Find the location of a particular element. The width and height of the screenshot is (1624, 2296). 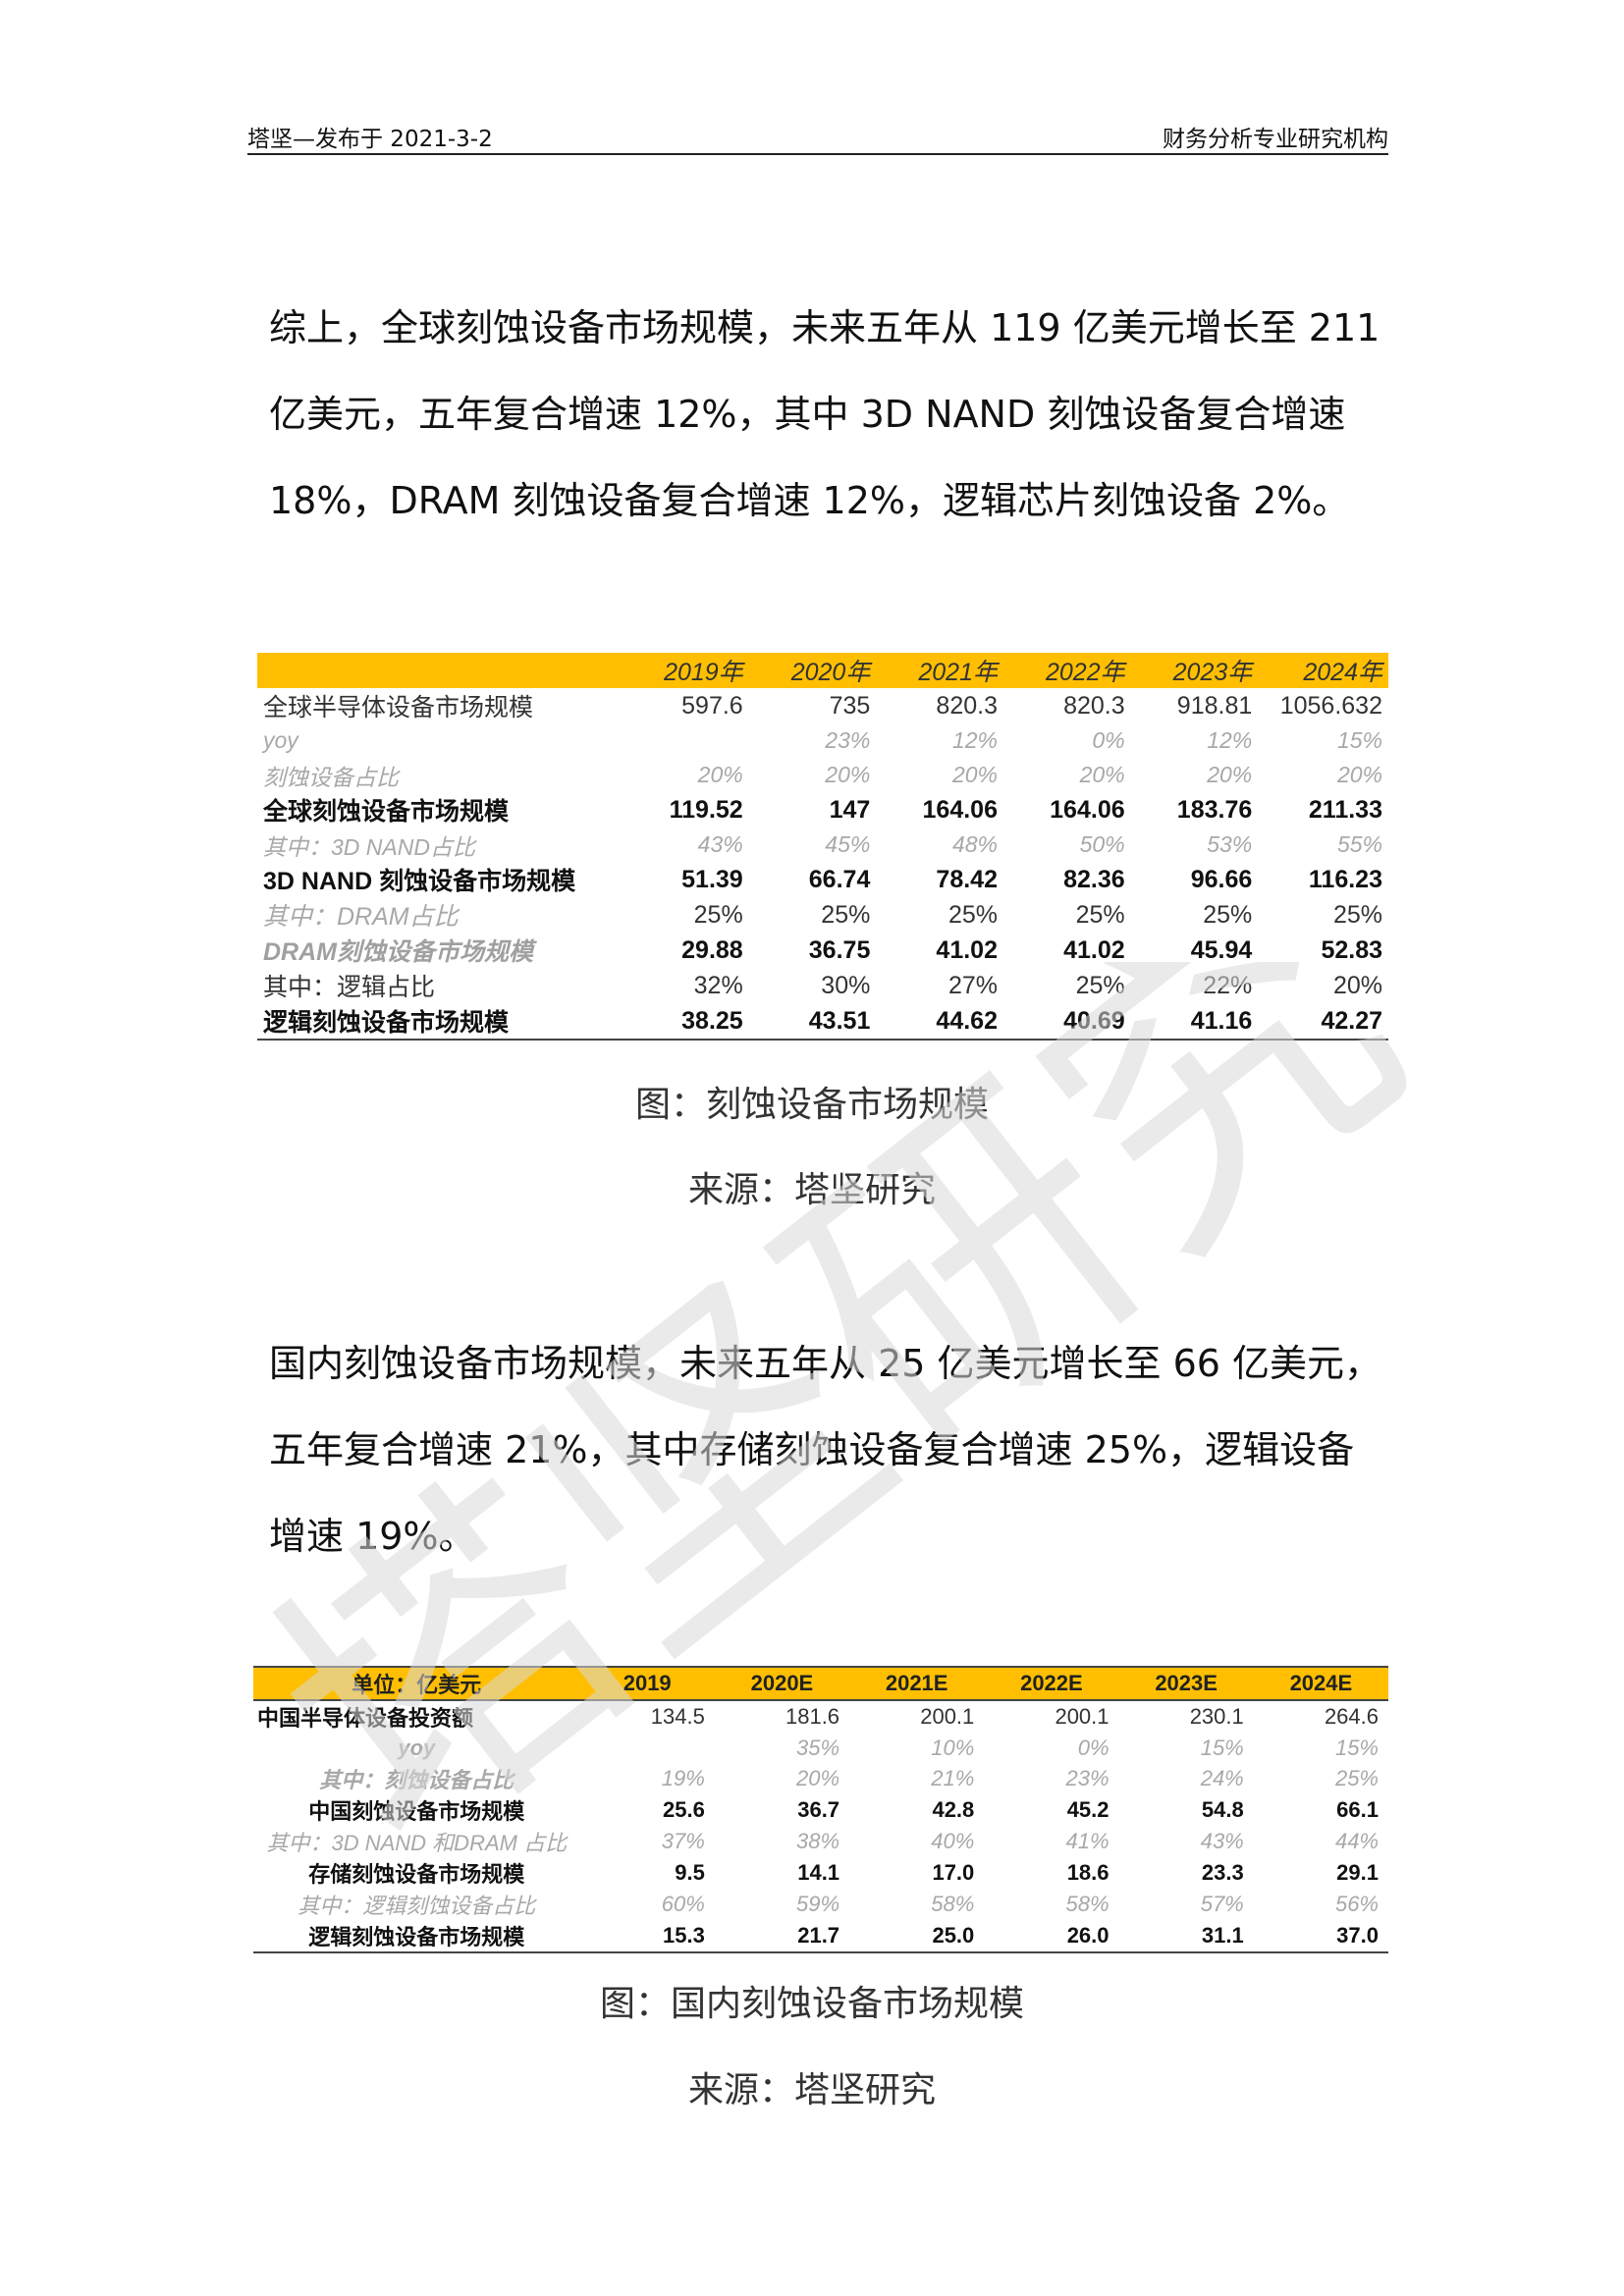

table-row: yoy 35% 10% 0% 15% 15% is located at coordinates (820, 1748).